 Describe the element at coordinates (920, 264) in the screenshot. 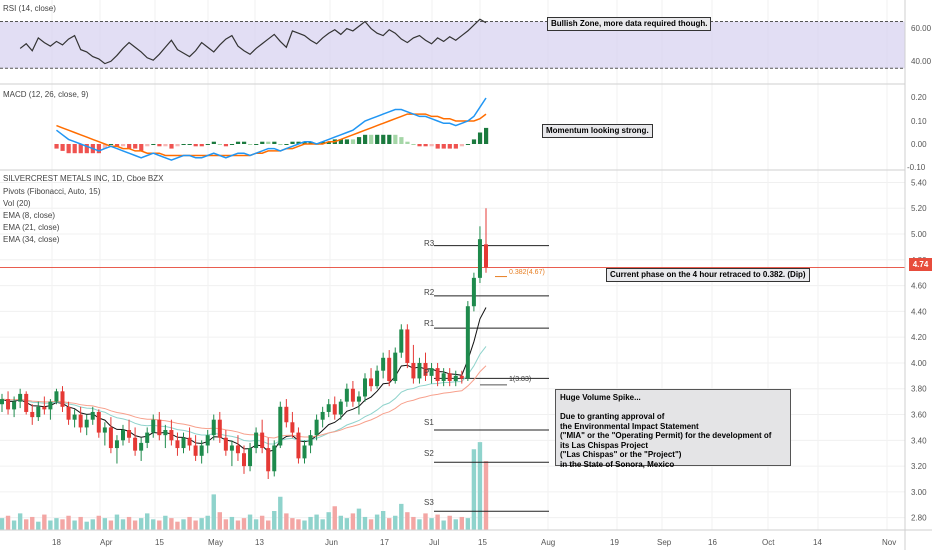

I see `current-price-tag: 4.74` at that location.